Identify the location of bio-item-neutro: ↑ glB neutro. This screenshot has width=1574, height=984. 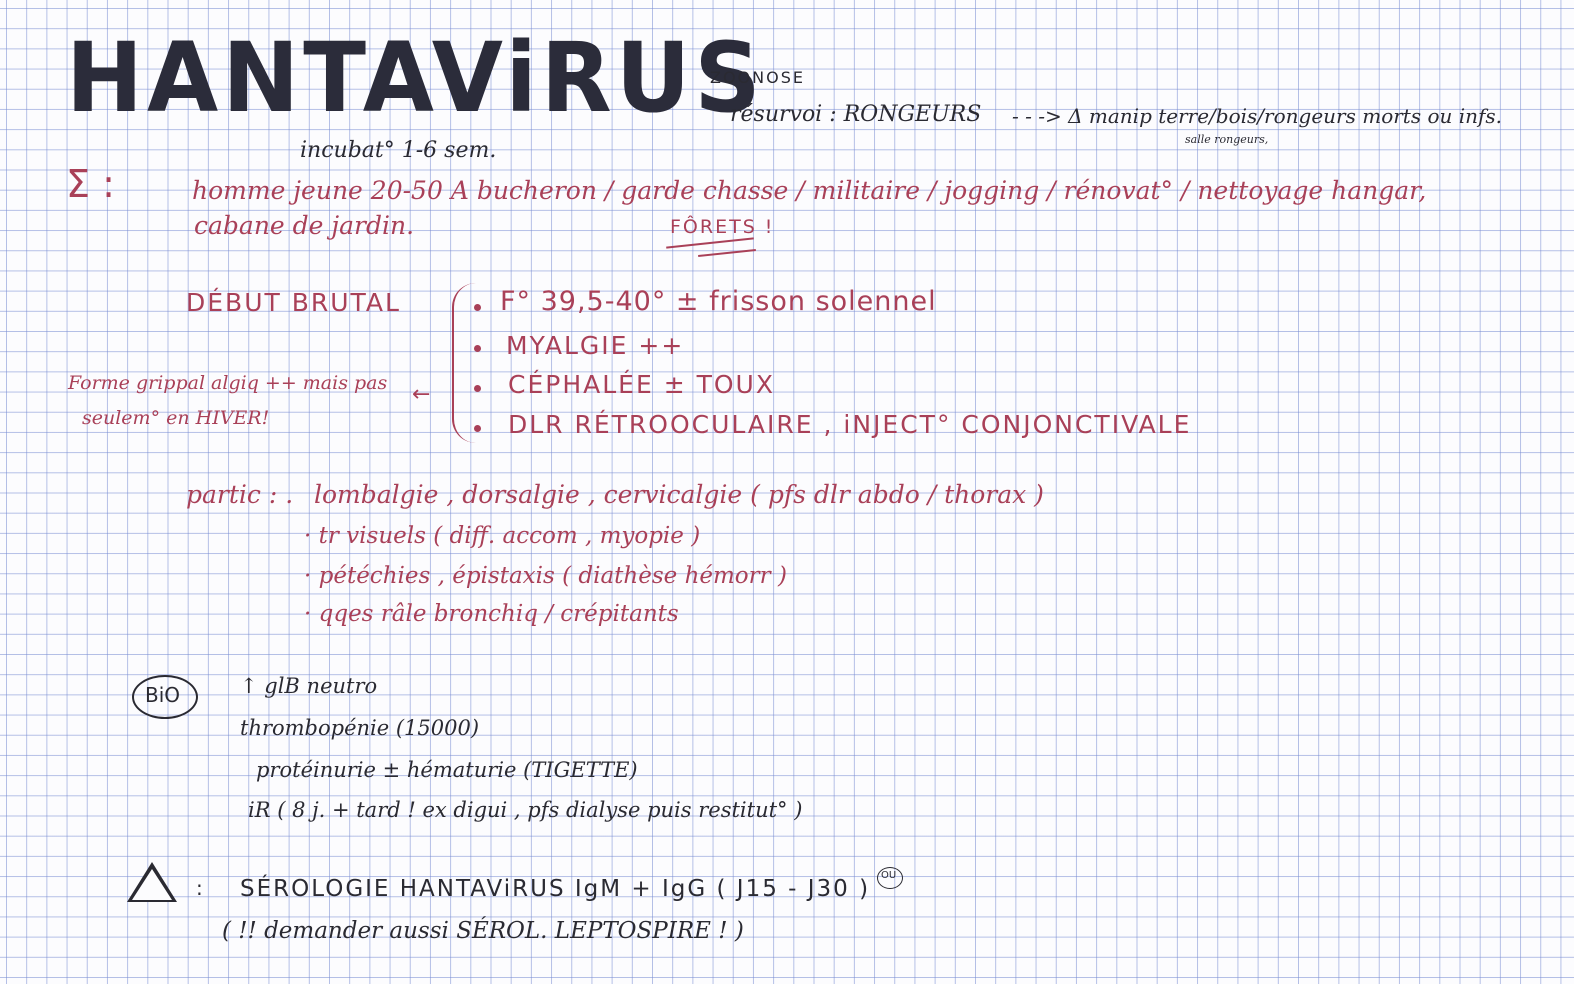
(309, 686).